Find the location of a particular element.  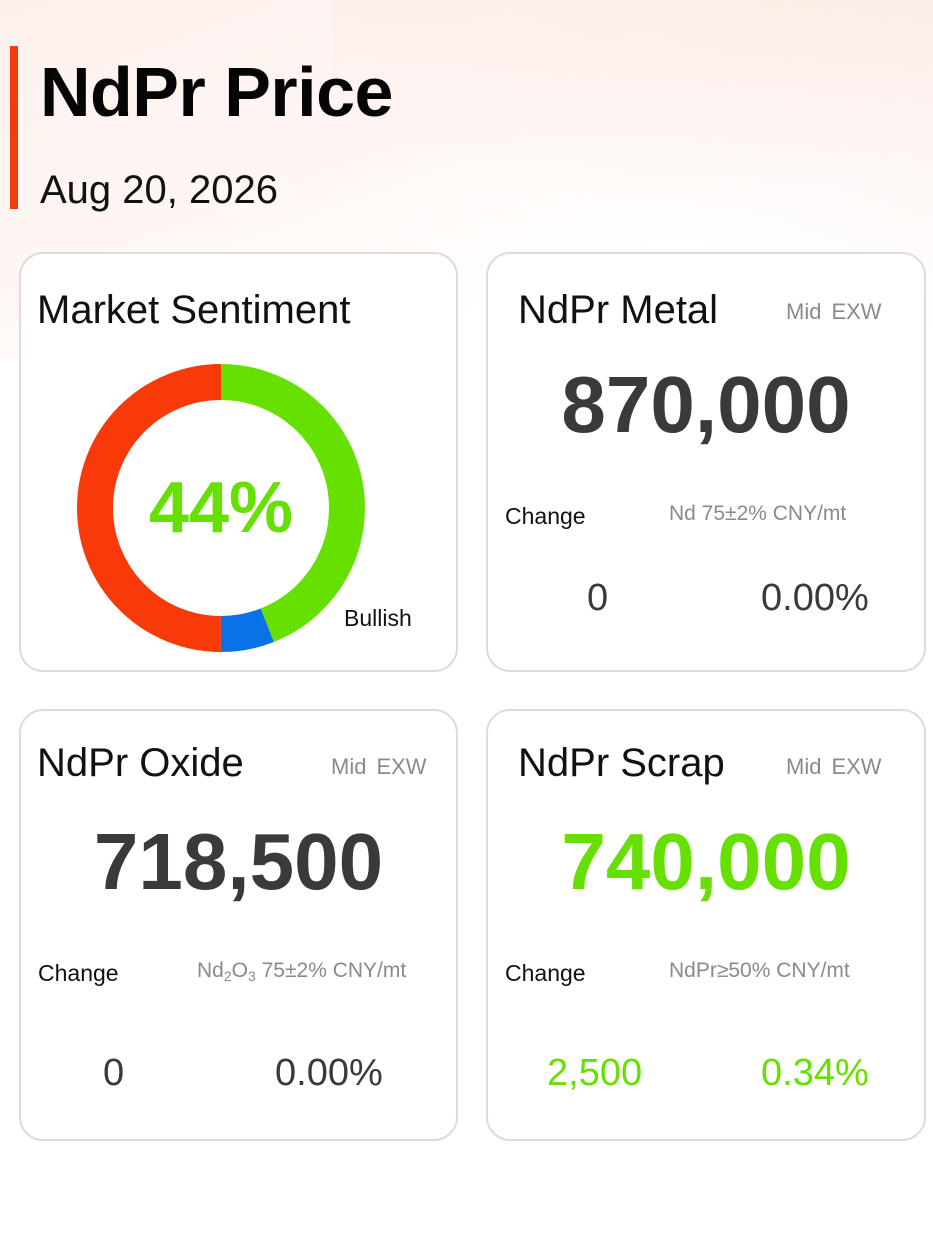

ndpr-scrap-change-abs: 2,500 is located at coordinates (595, 1073).